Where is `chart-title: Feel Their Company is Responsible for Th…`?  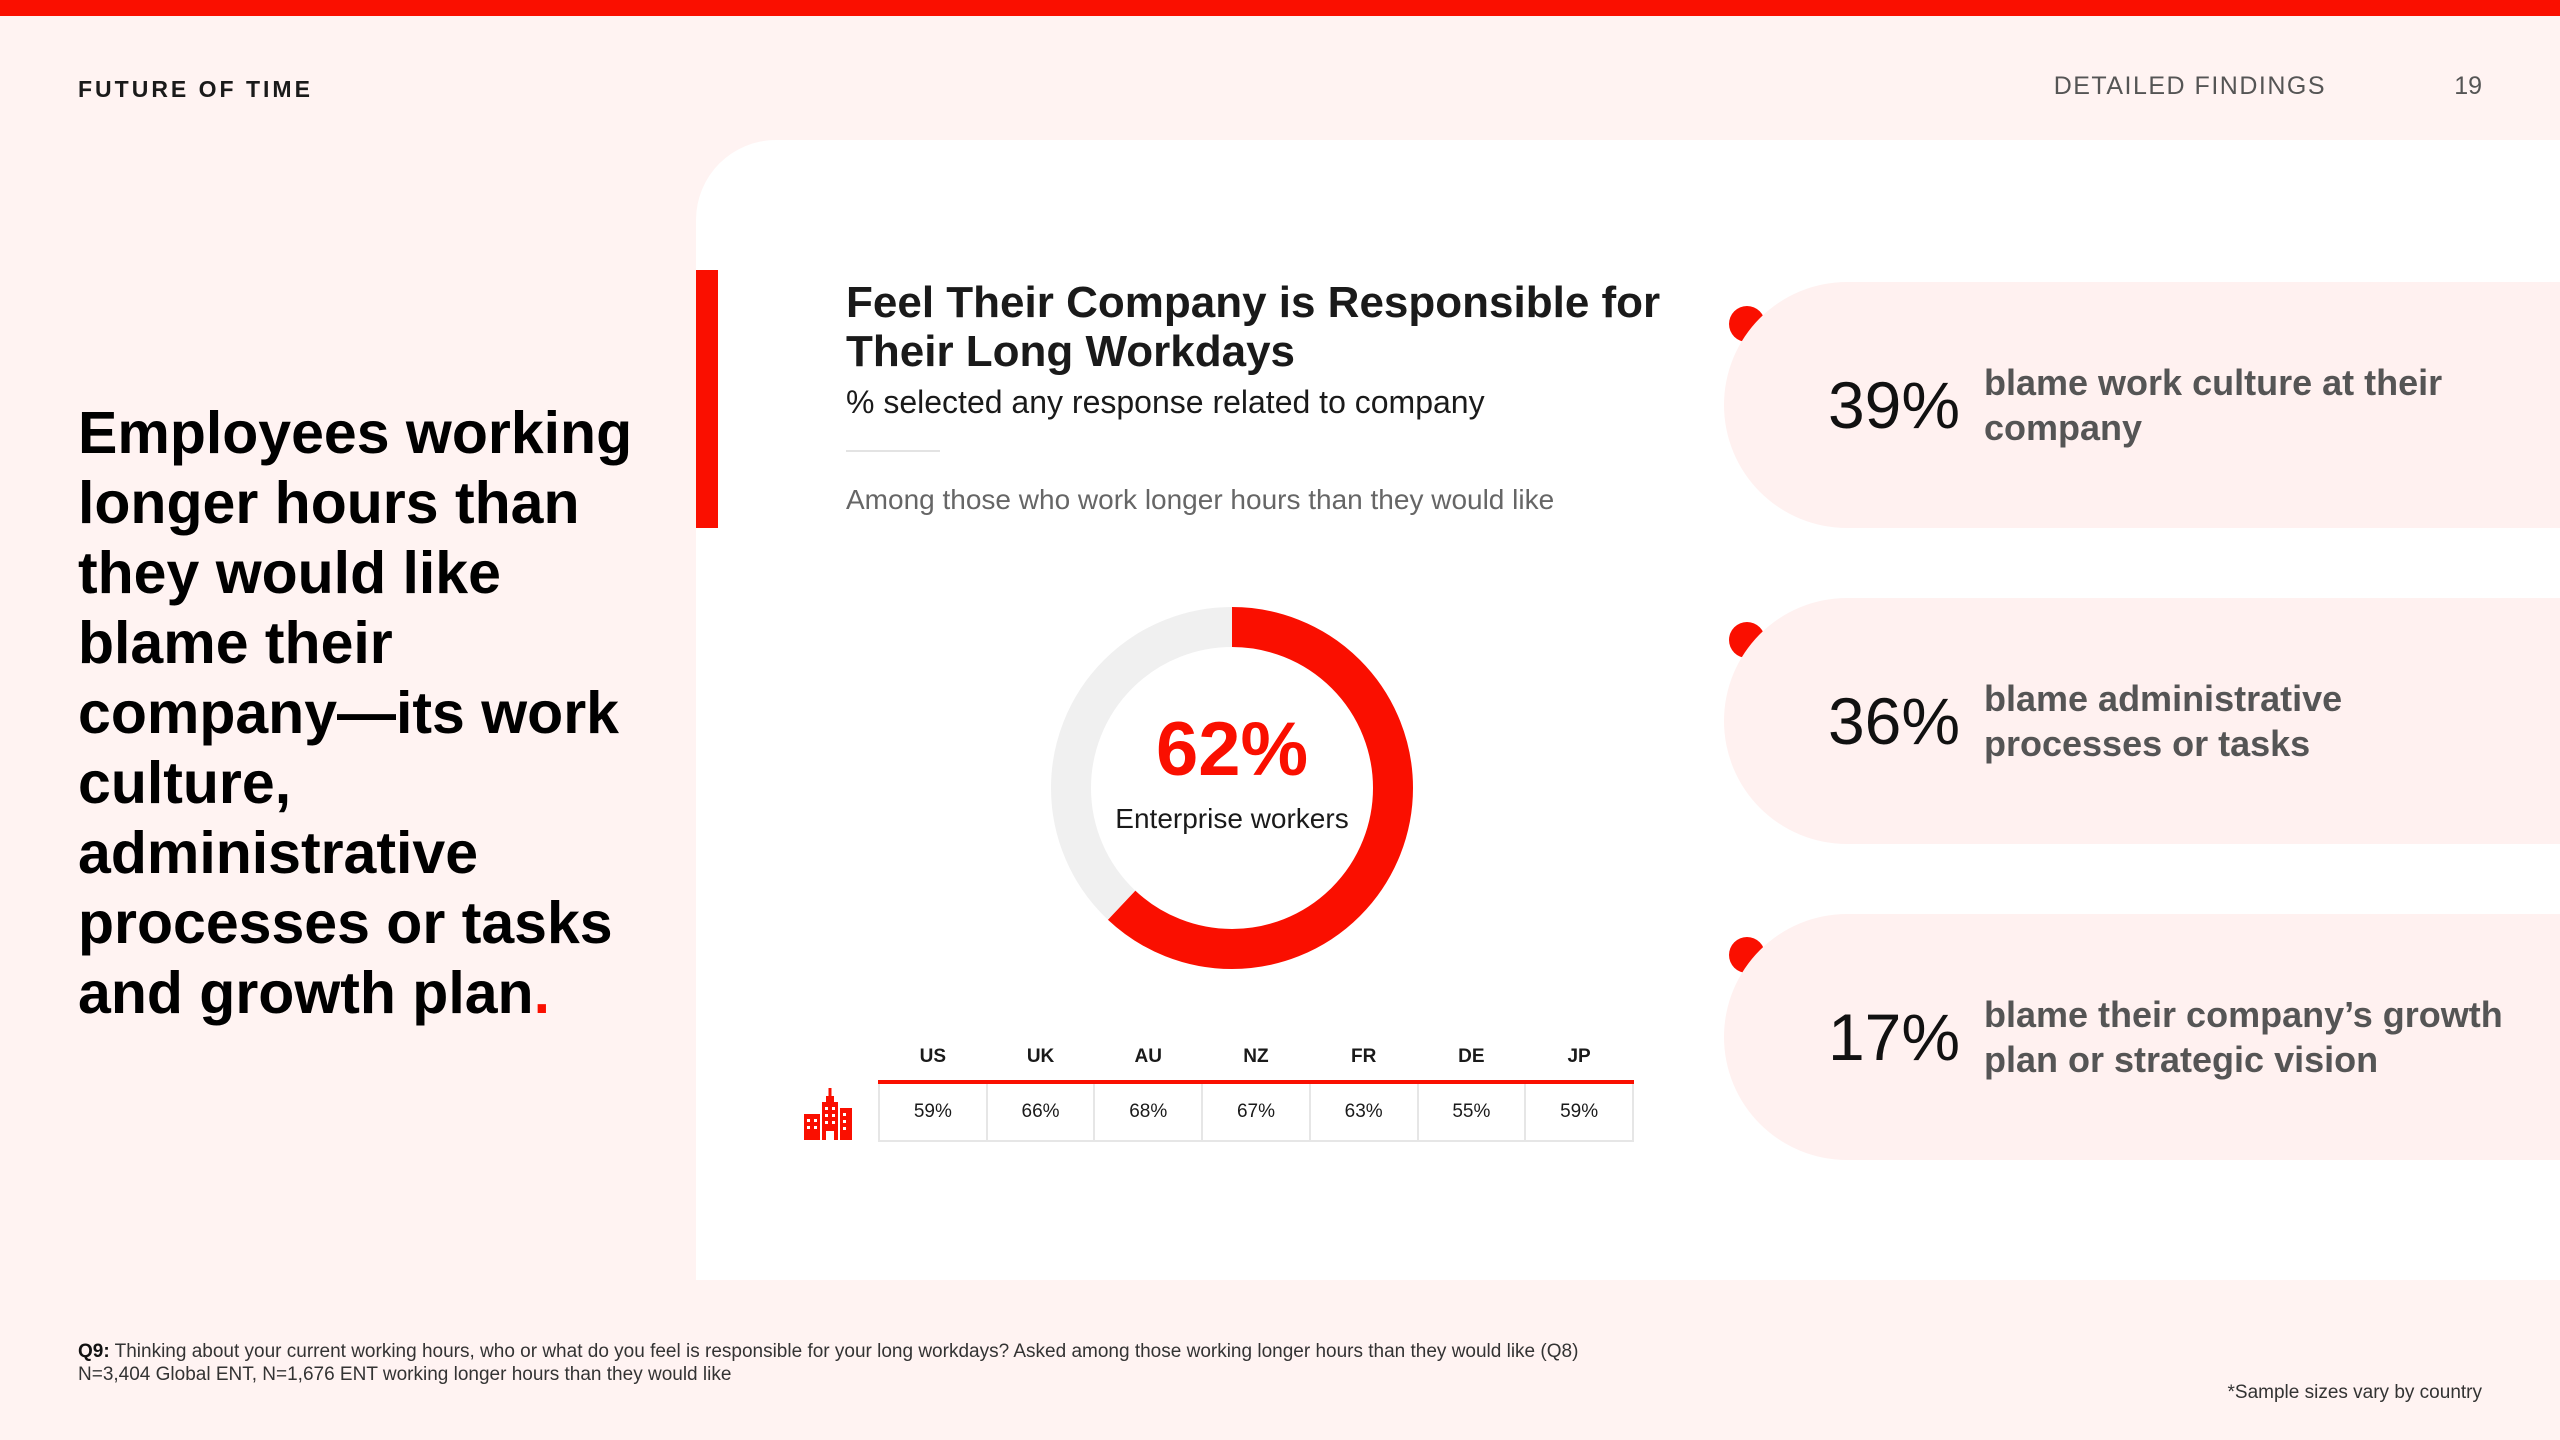 chart-title: Feel Their Company is Responsible for Th… is located at coordinates (1253, 327).